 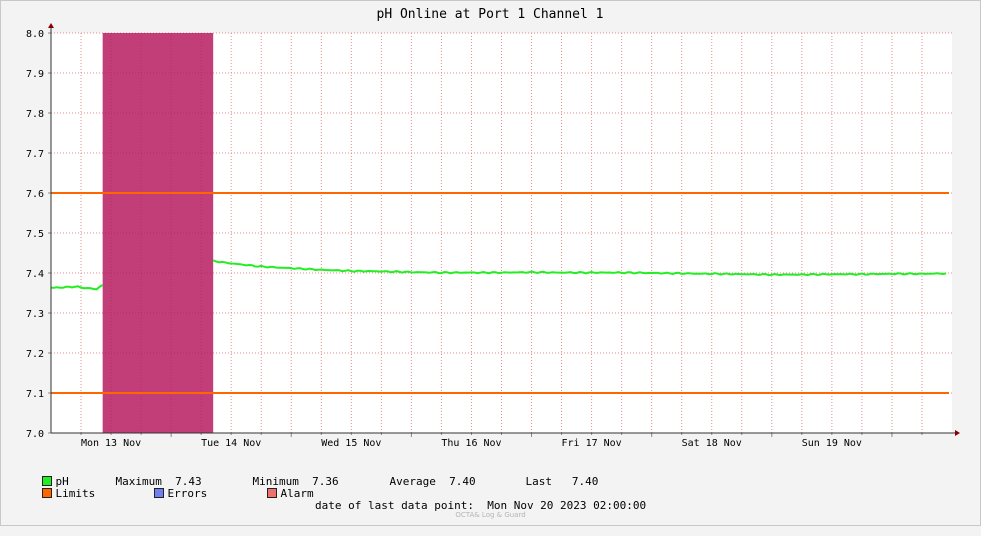 I want to click on legend-ph-label: pH, so click(x=62, y=481).